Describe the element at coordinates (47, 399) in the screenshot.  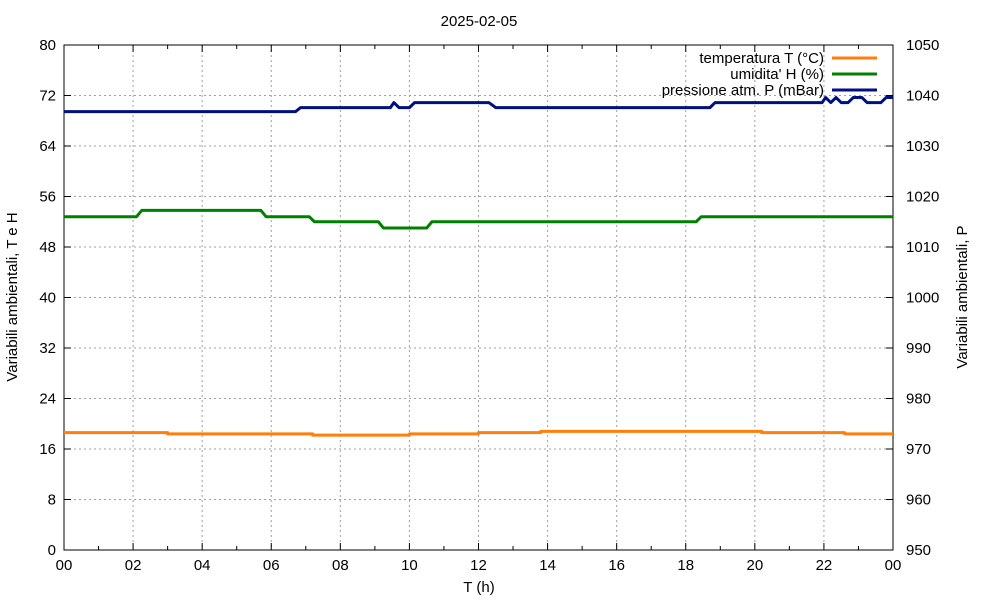
I see `y-left-tick-label: 24` at that location.